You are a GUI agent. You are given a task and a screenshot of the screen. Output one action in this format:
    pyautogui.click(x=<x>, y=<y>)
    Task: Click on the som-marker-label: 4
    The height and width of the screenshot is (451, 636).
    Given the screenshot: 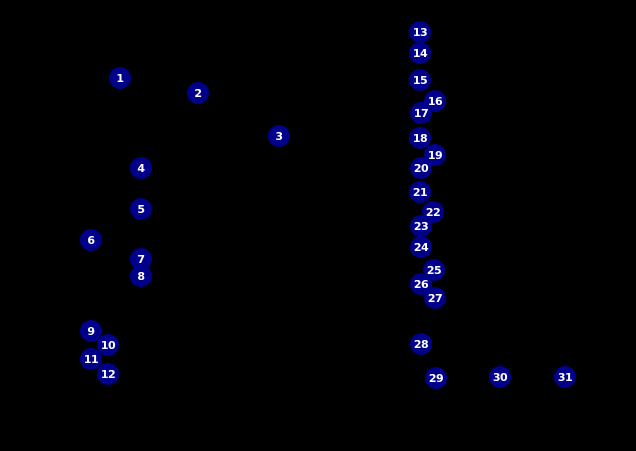 What is the action you would take?
    pyautogui.click(x=141, y=168)
    